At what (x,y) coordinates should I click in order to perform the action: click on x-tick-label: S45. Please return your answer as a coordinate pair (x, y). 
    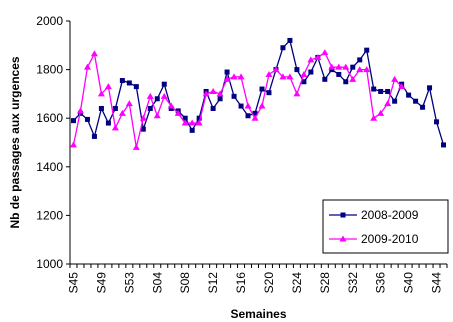
    Looking at the image, I should click on (73, 283).